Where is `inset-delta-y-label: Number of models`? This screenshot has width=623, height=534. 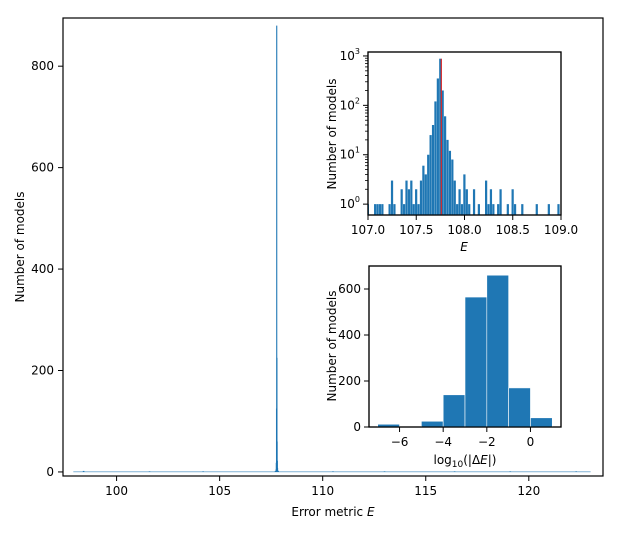
inset-delta-y-label: Number of models is located at coordinates (332, 345).